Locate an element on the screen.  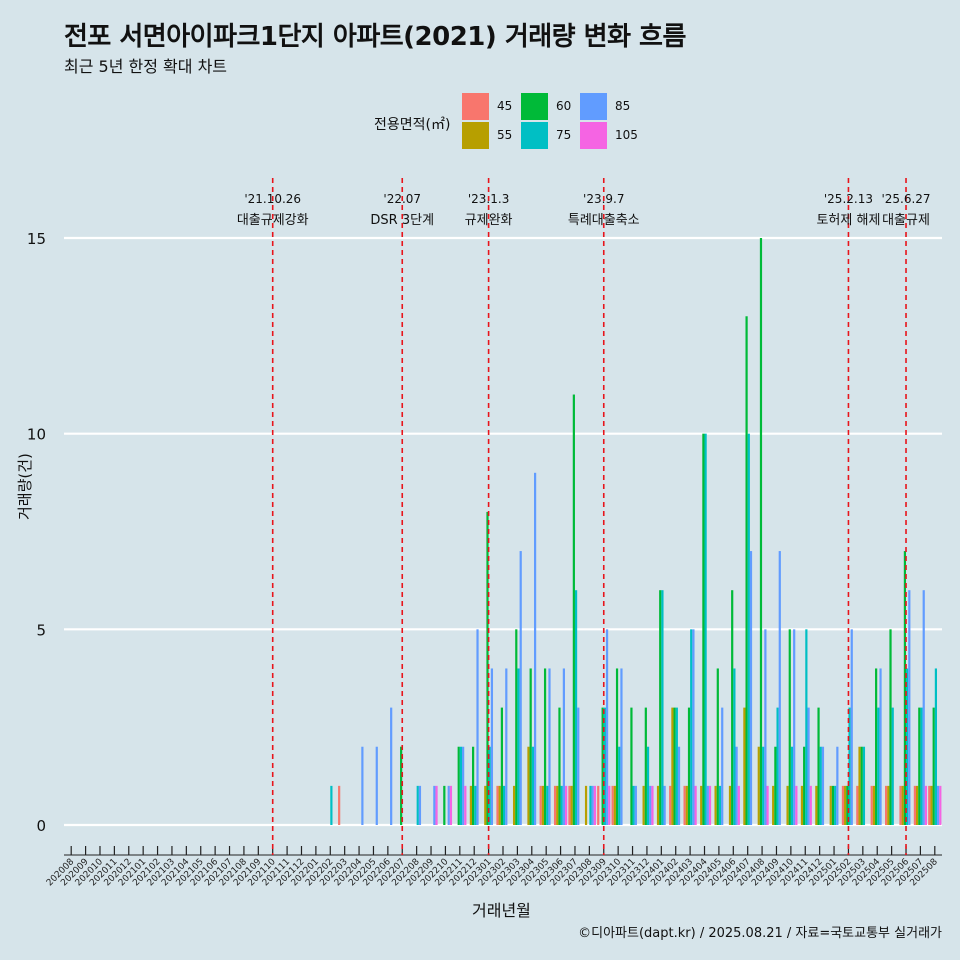
event-label: 규제완화 is located at coordinates (489, 220).